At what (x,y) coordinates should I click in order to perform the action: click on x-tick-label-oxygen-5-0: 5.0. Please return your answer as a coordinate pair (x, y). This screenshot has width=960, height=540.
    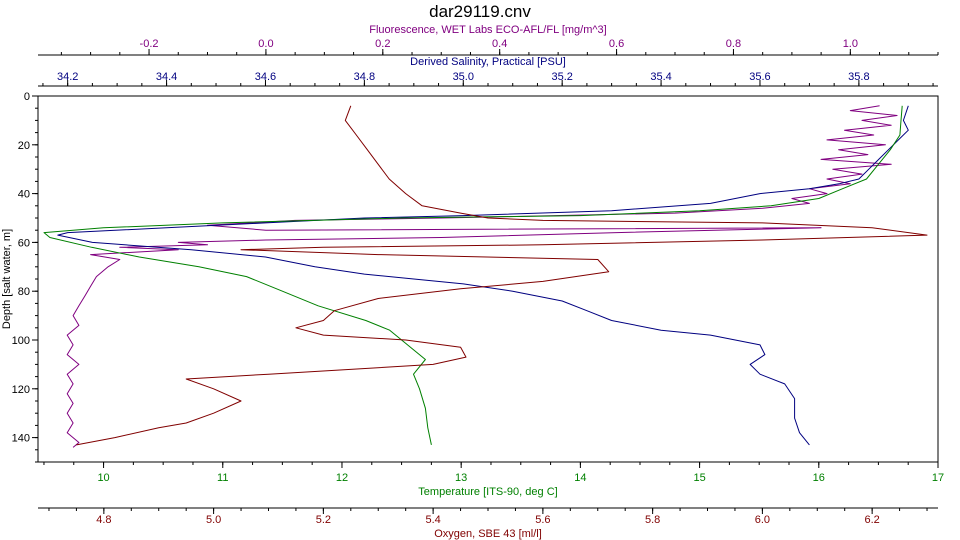
    Looking at the image, I should click on (213, 520).